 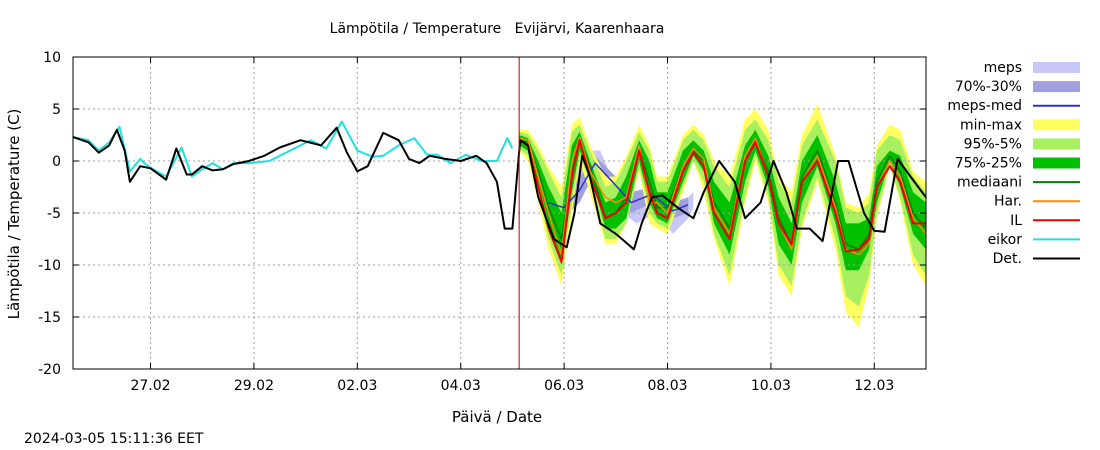 I want to click on y-axis-title: Lämpötila / Temperature (C), so click(x=14, y=214).